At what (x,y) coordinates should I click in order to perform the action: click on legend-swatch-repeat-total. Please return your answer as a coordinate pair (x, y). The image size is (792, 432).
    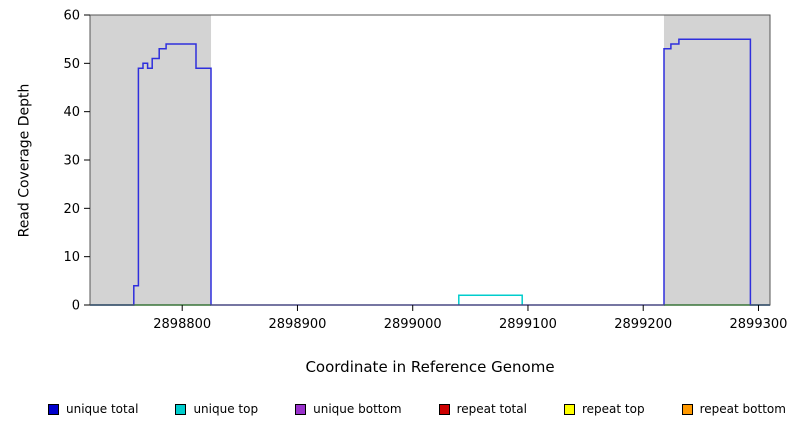
    Looking at the image, I should click on (444, 409).